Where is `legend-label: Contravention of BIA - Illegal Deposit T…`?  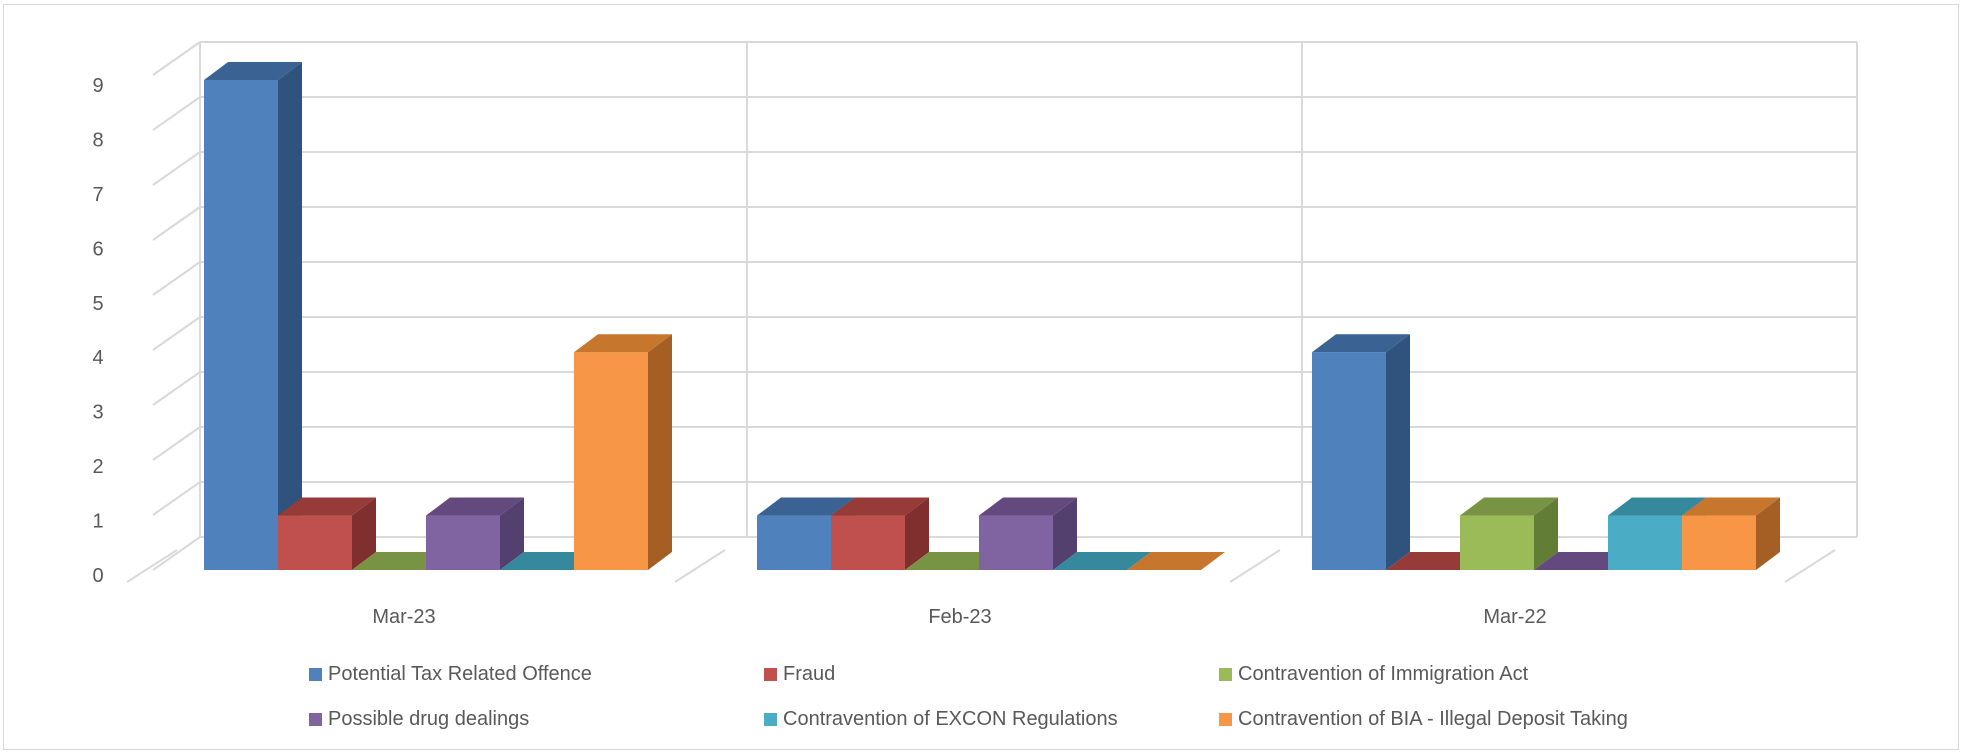
legend-label: Contravention of BIA - Illegal Deposit T… is located at coordinates (1433, 719).